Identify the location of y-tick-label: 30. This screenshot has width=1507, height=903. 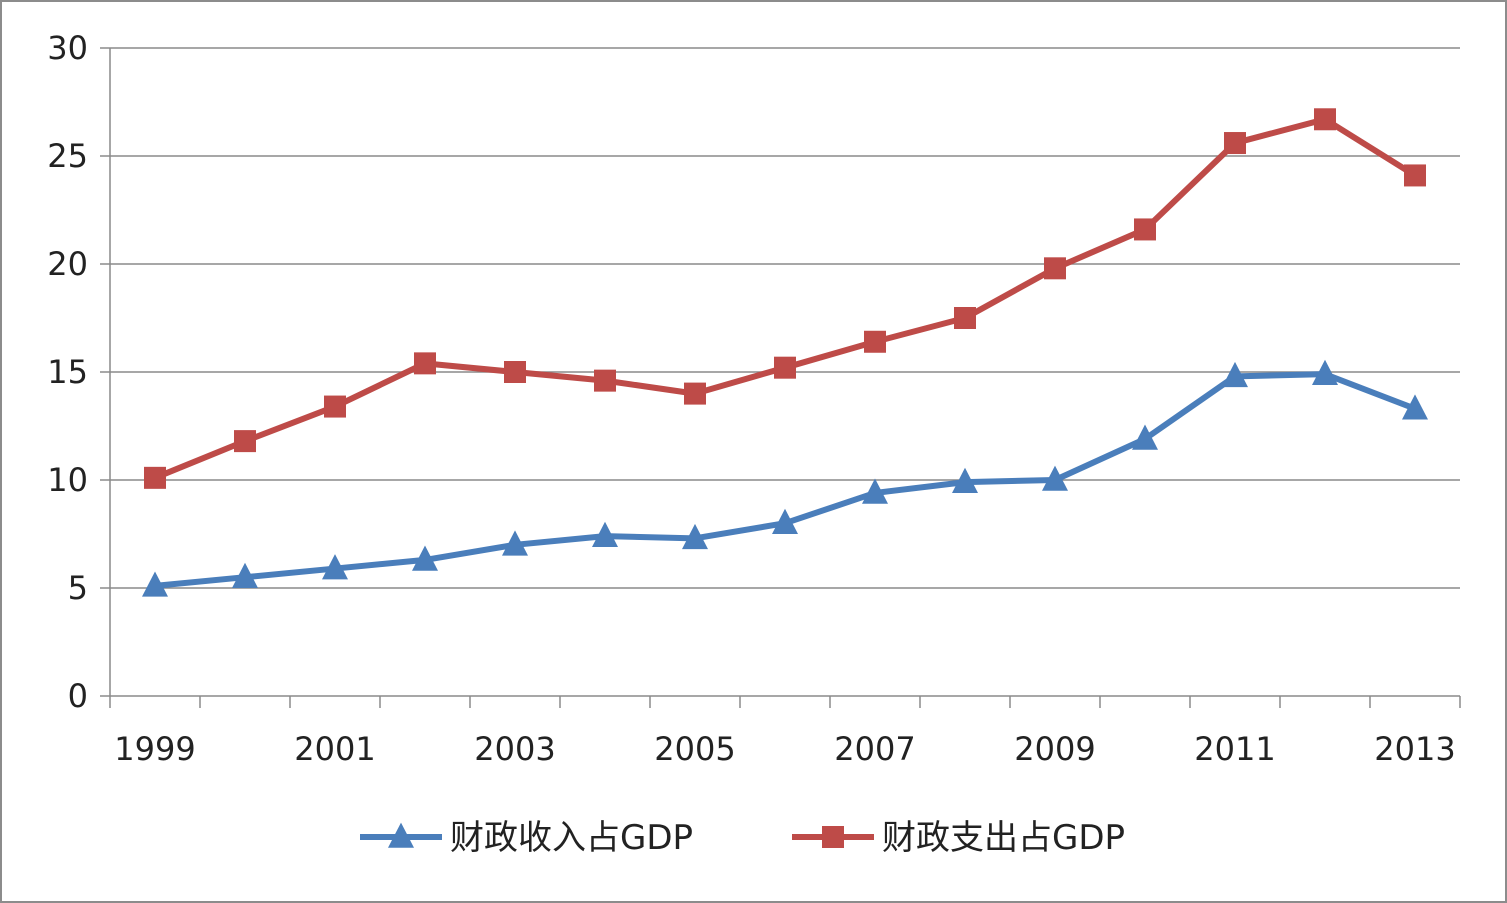
(67, 48).